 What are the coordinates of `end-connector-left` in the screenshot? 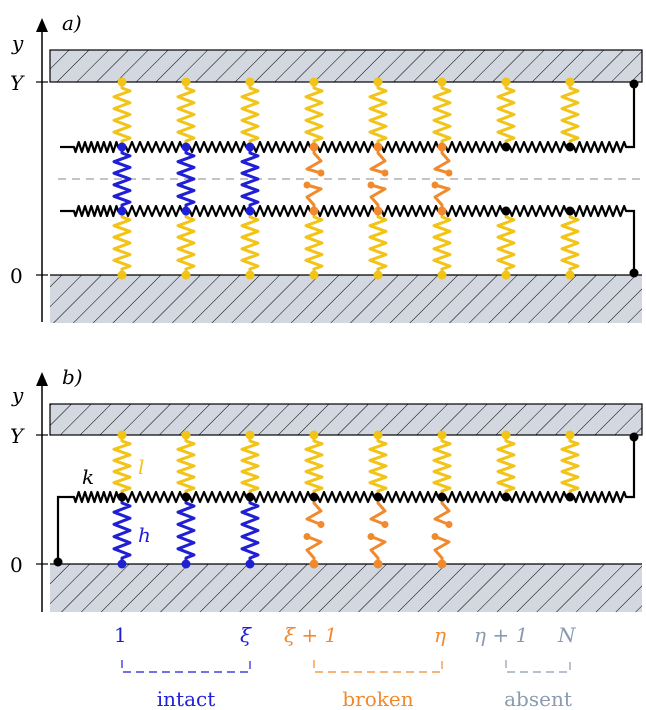 It's located at (58, 528).